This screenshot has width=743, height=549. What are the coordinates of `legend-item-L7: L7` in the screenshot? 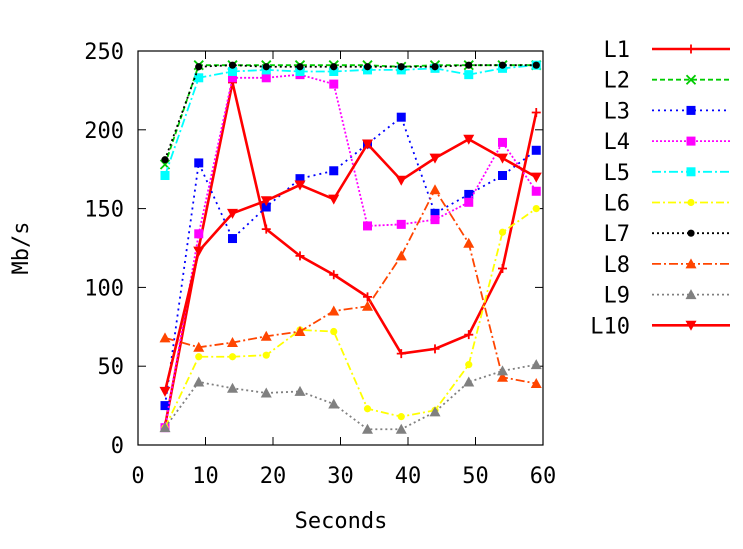 It's located at (667, 234).